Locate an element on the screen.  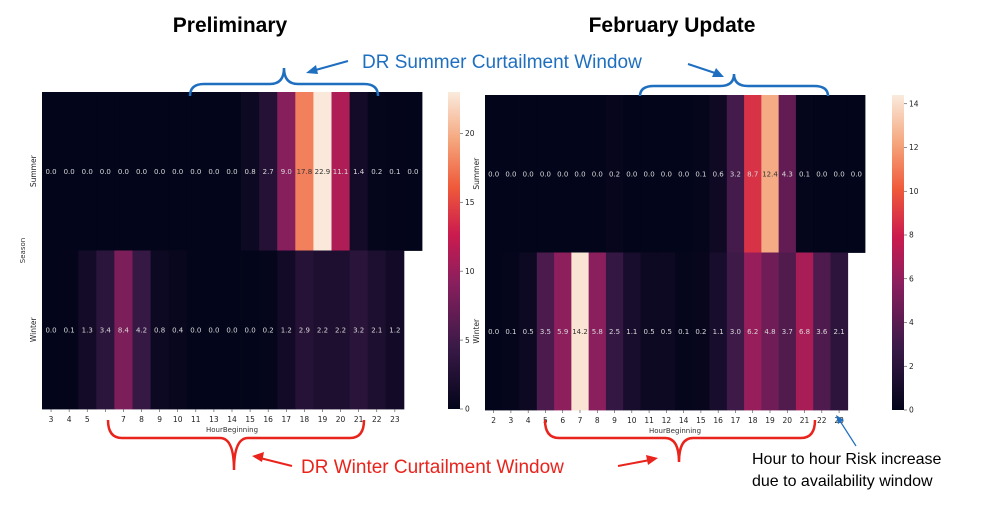
colorbar-tick-label: 0 is located at coordinates (911, 410).